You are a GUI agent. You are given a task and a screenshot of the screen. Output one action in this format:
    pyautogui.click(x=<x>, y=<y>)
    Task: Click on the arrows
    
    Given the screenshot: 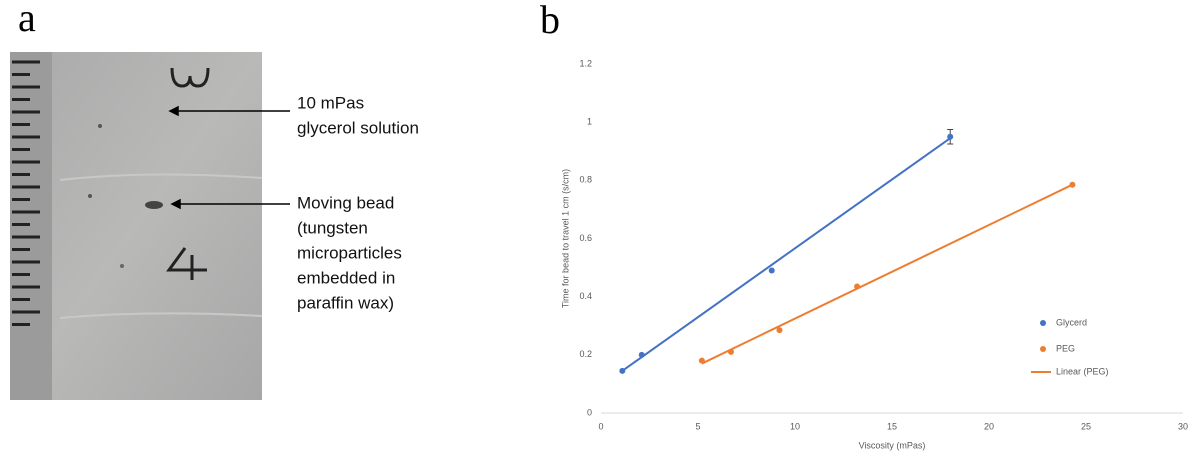 What is the action you would take?
    pyautogui.click(x=229, y=157)
    